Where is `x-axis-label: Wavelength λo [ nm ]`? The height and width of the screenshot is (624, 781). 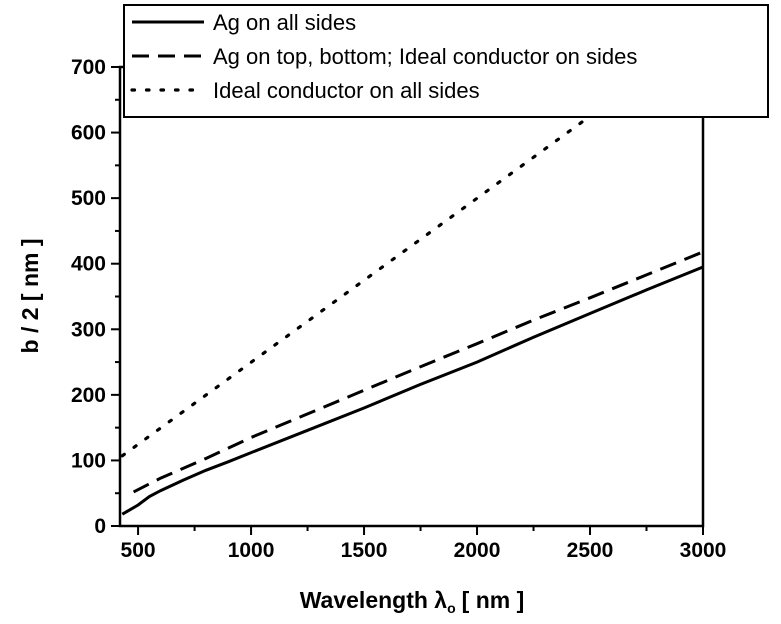
x-axis-label: Wavelength λo [ nm ] is located at coordinates (412, 601).